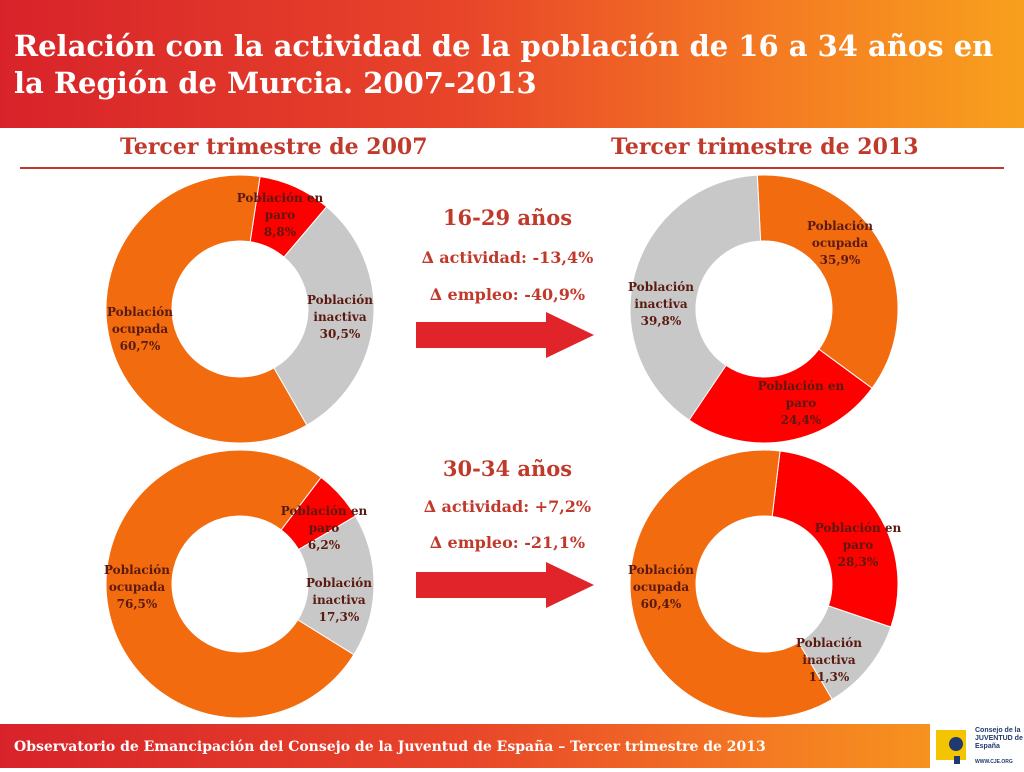  What do you see at coordinates (999, 738) in the screenshot?
I see `logo-text: Consejo de la JUVENTUD de España` at bounding box center [999, 738].